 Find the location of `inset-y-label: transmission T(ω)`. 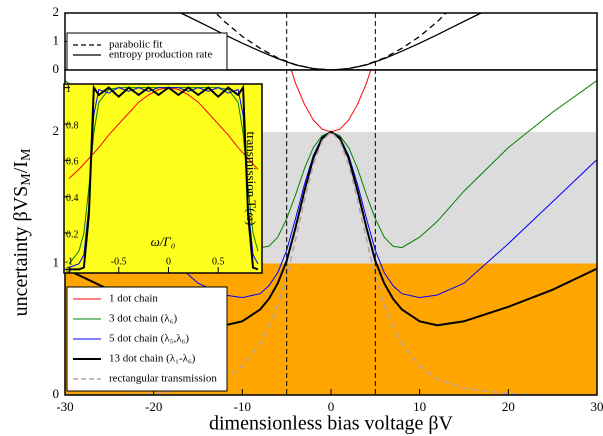

inset-y-label: transmission T(ω) is located at coordinates (251, 179).